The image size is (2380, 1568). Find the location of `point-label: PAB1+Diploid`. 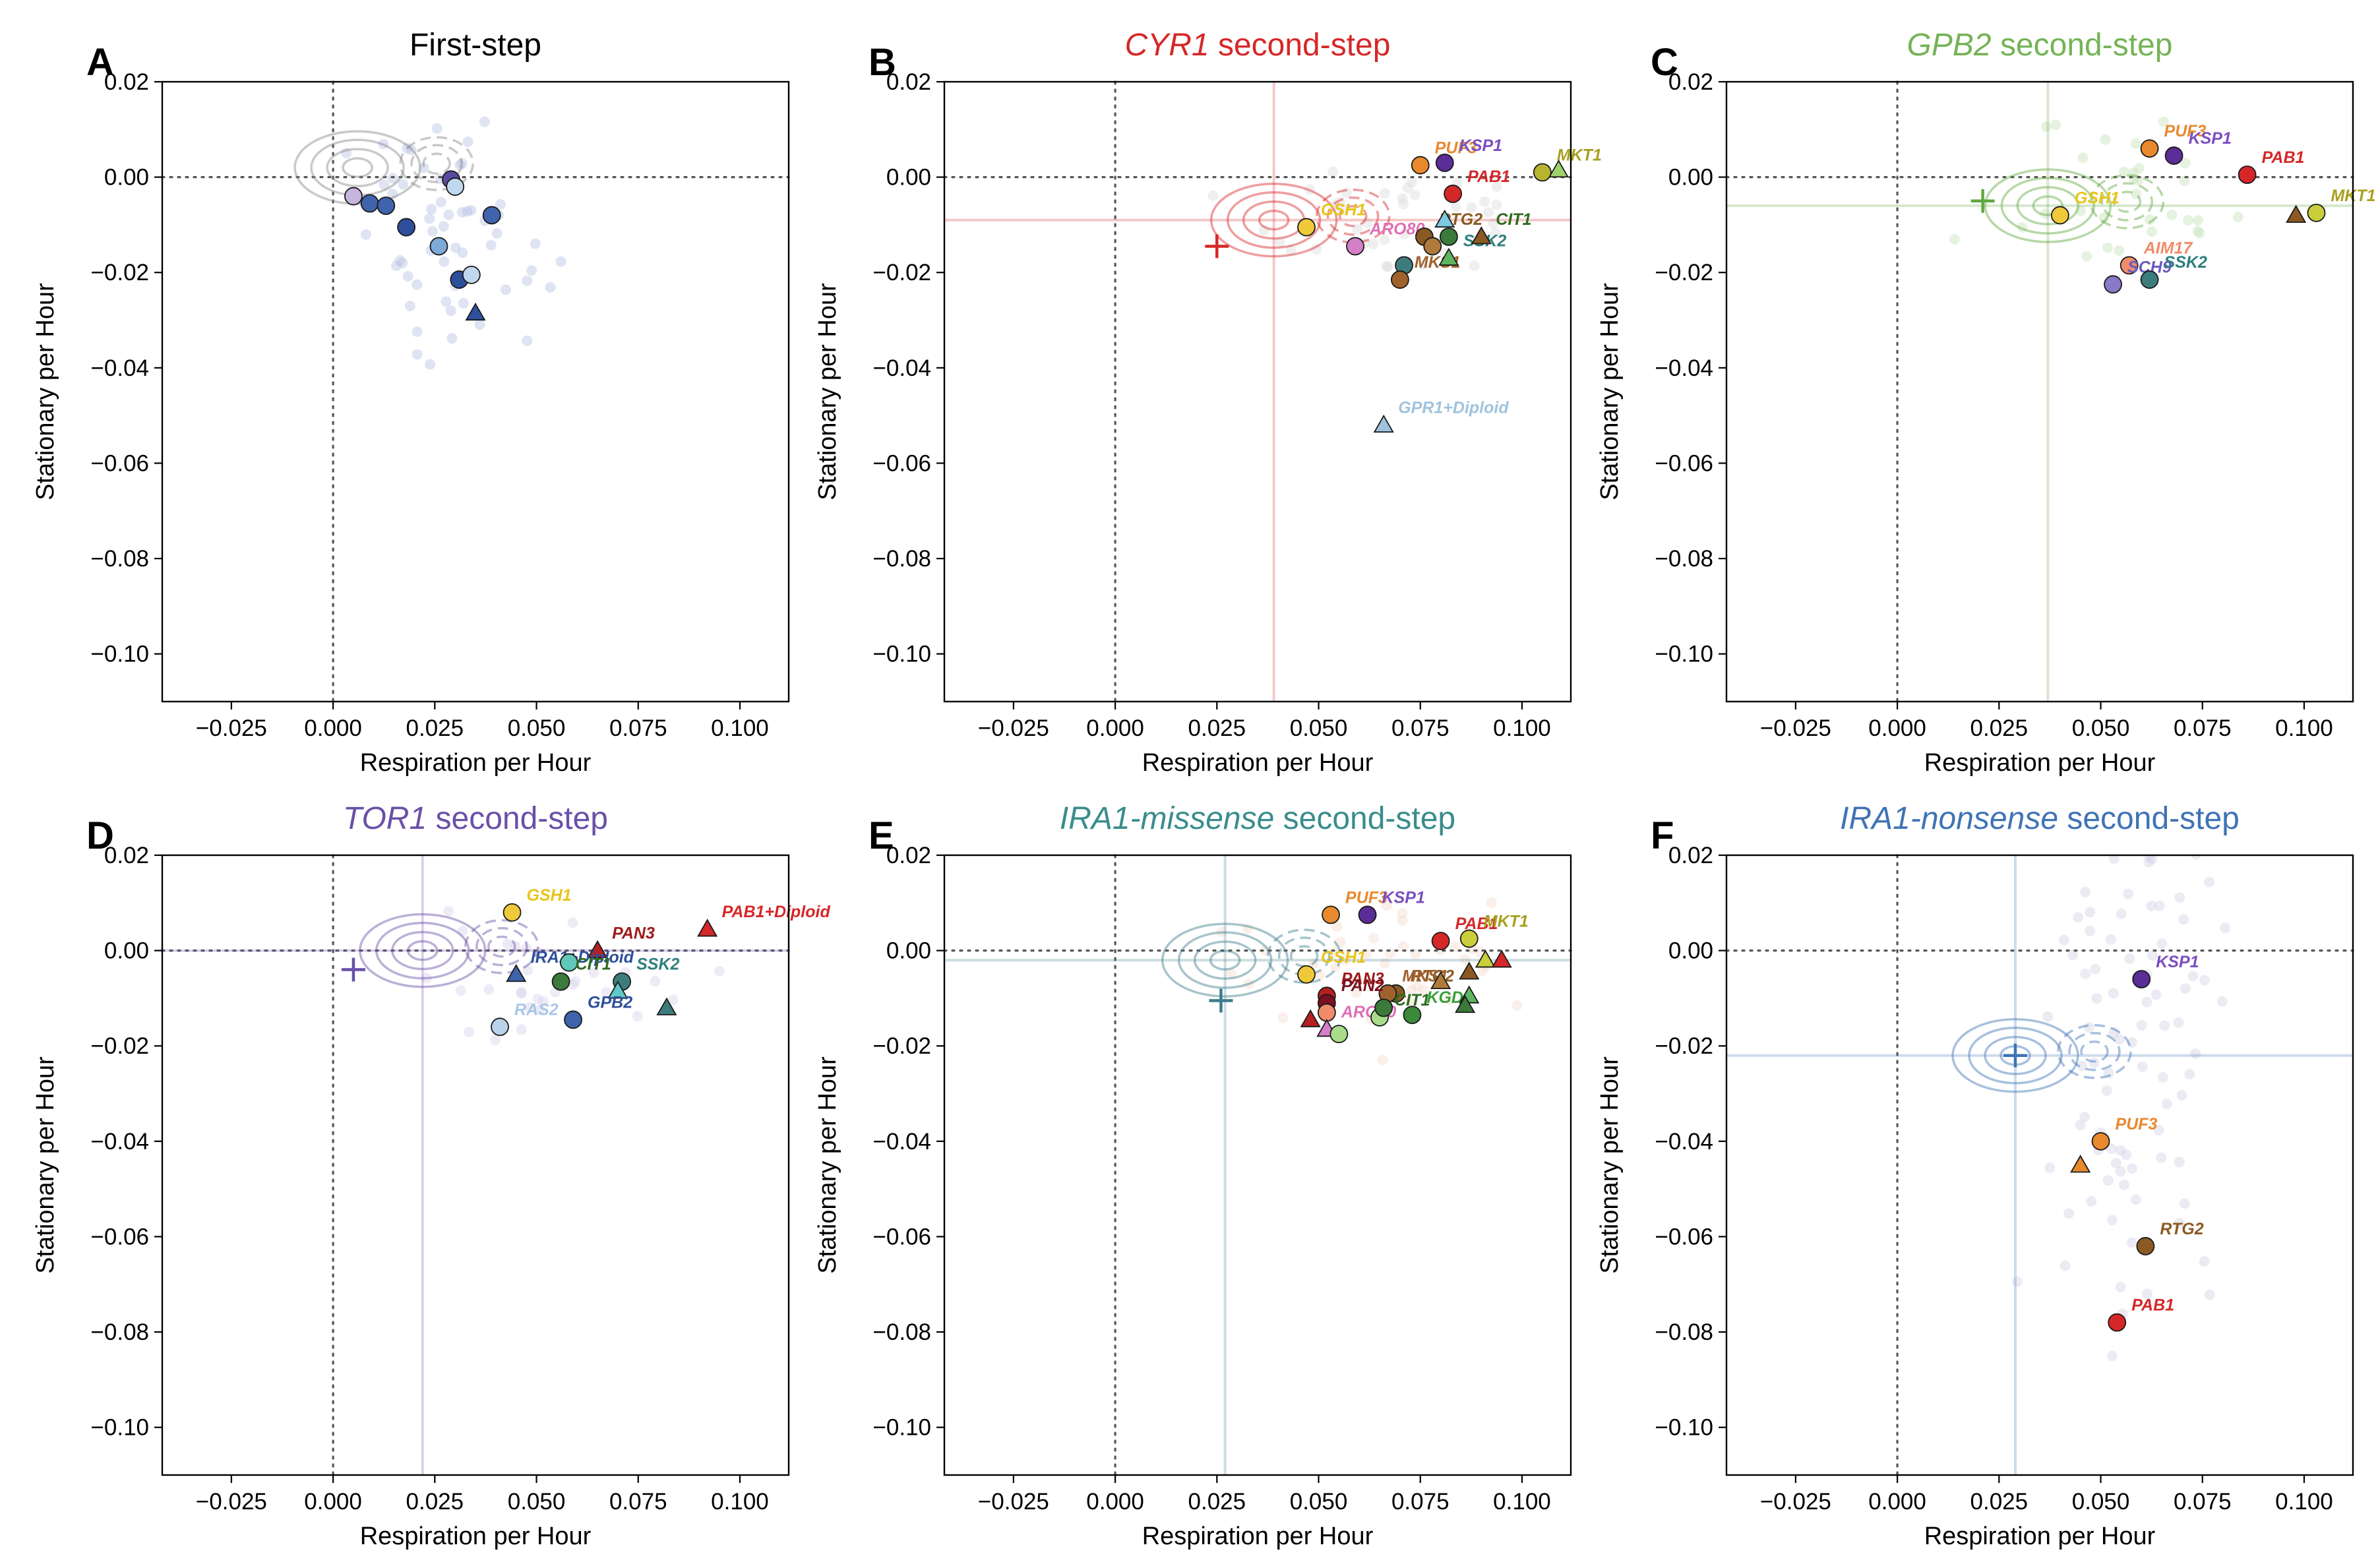

point-label: PAB1+Diploid is located at coordinates (776, 912).